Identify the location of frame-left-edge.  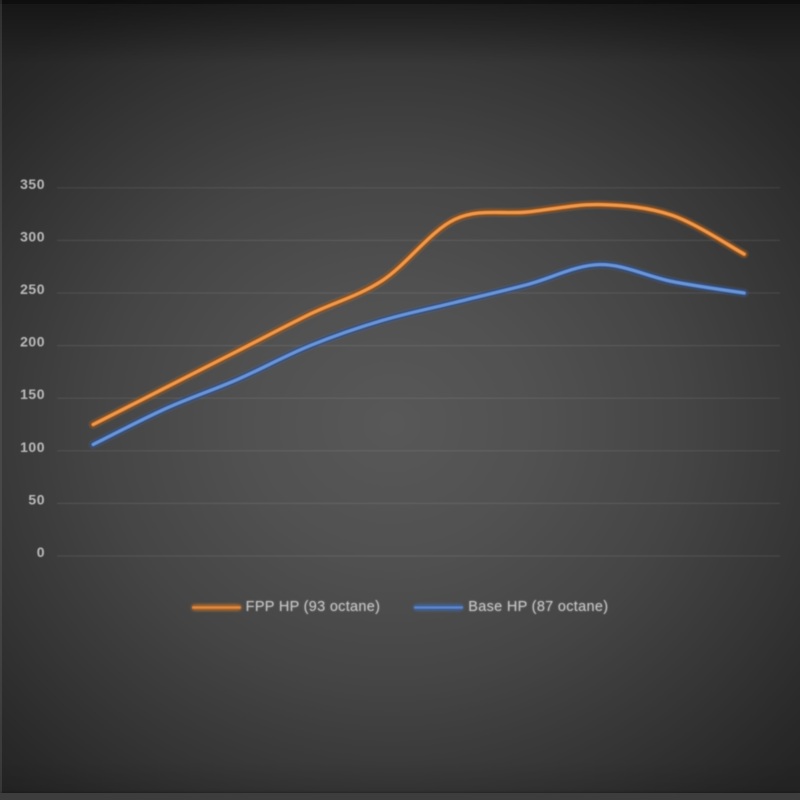
(1, 400).